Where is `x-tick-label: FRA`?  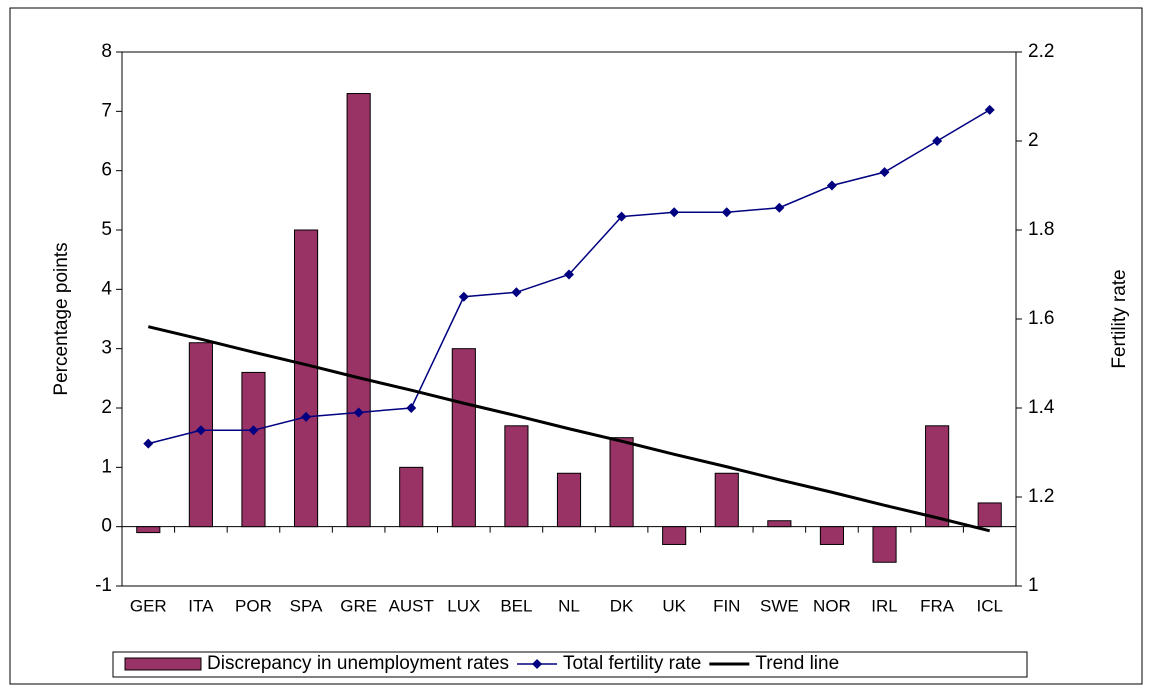 x-tick-label: FRA is located at coordinates (937, 605).